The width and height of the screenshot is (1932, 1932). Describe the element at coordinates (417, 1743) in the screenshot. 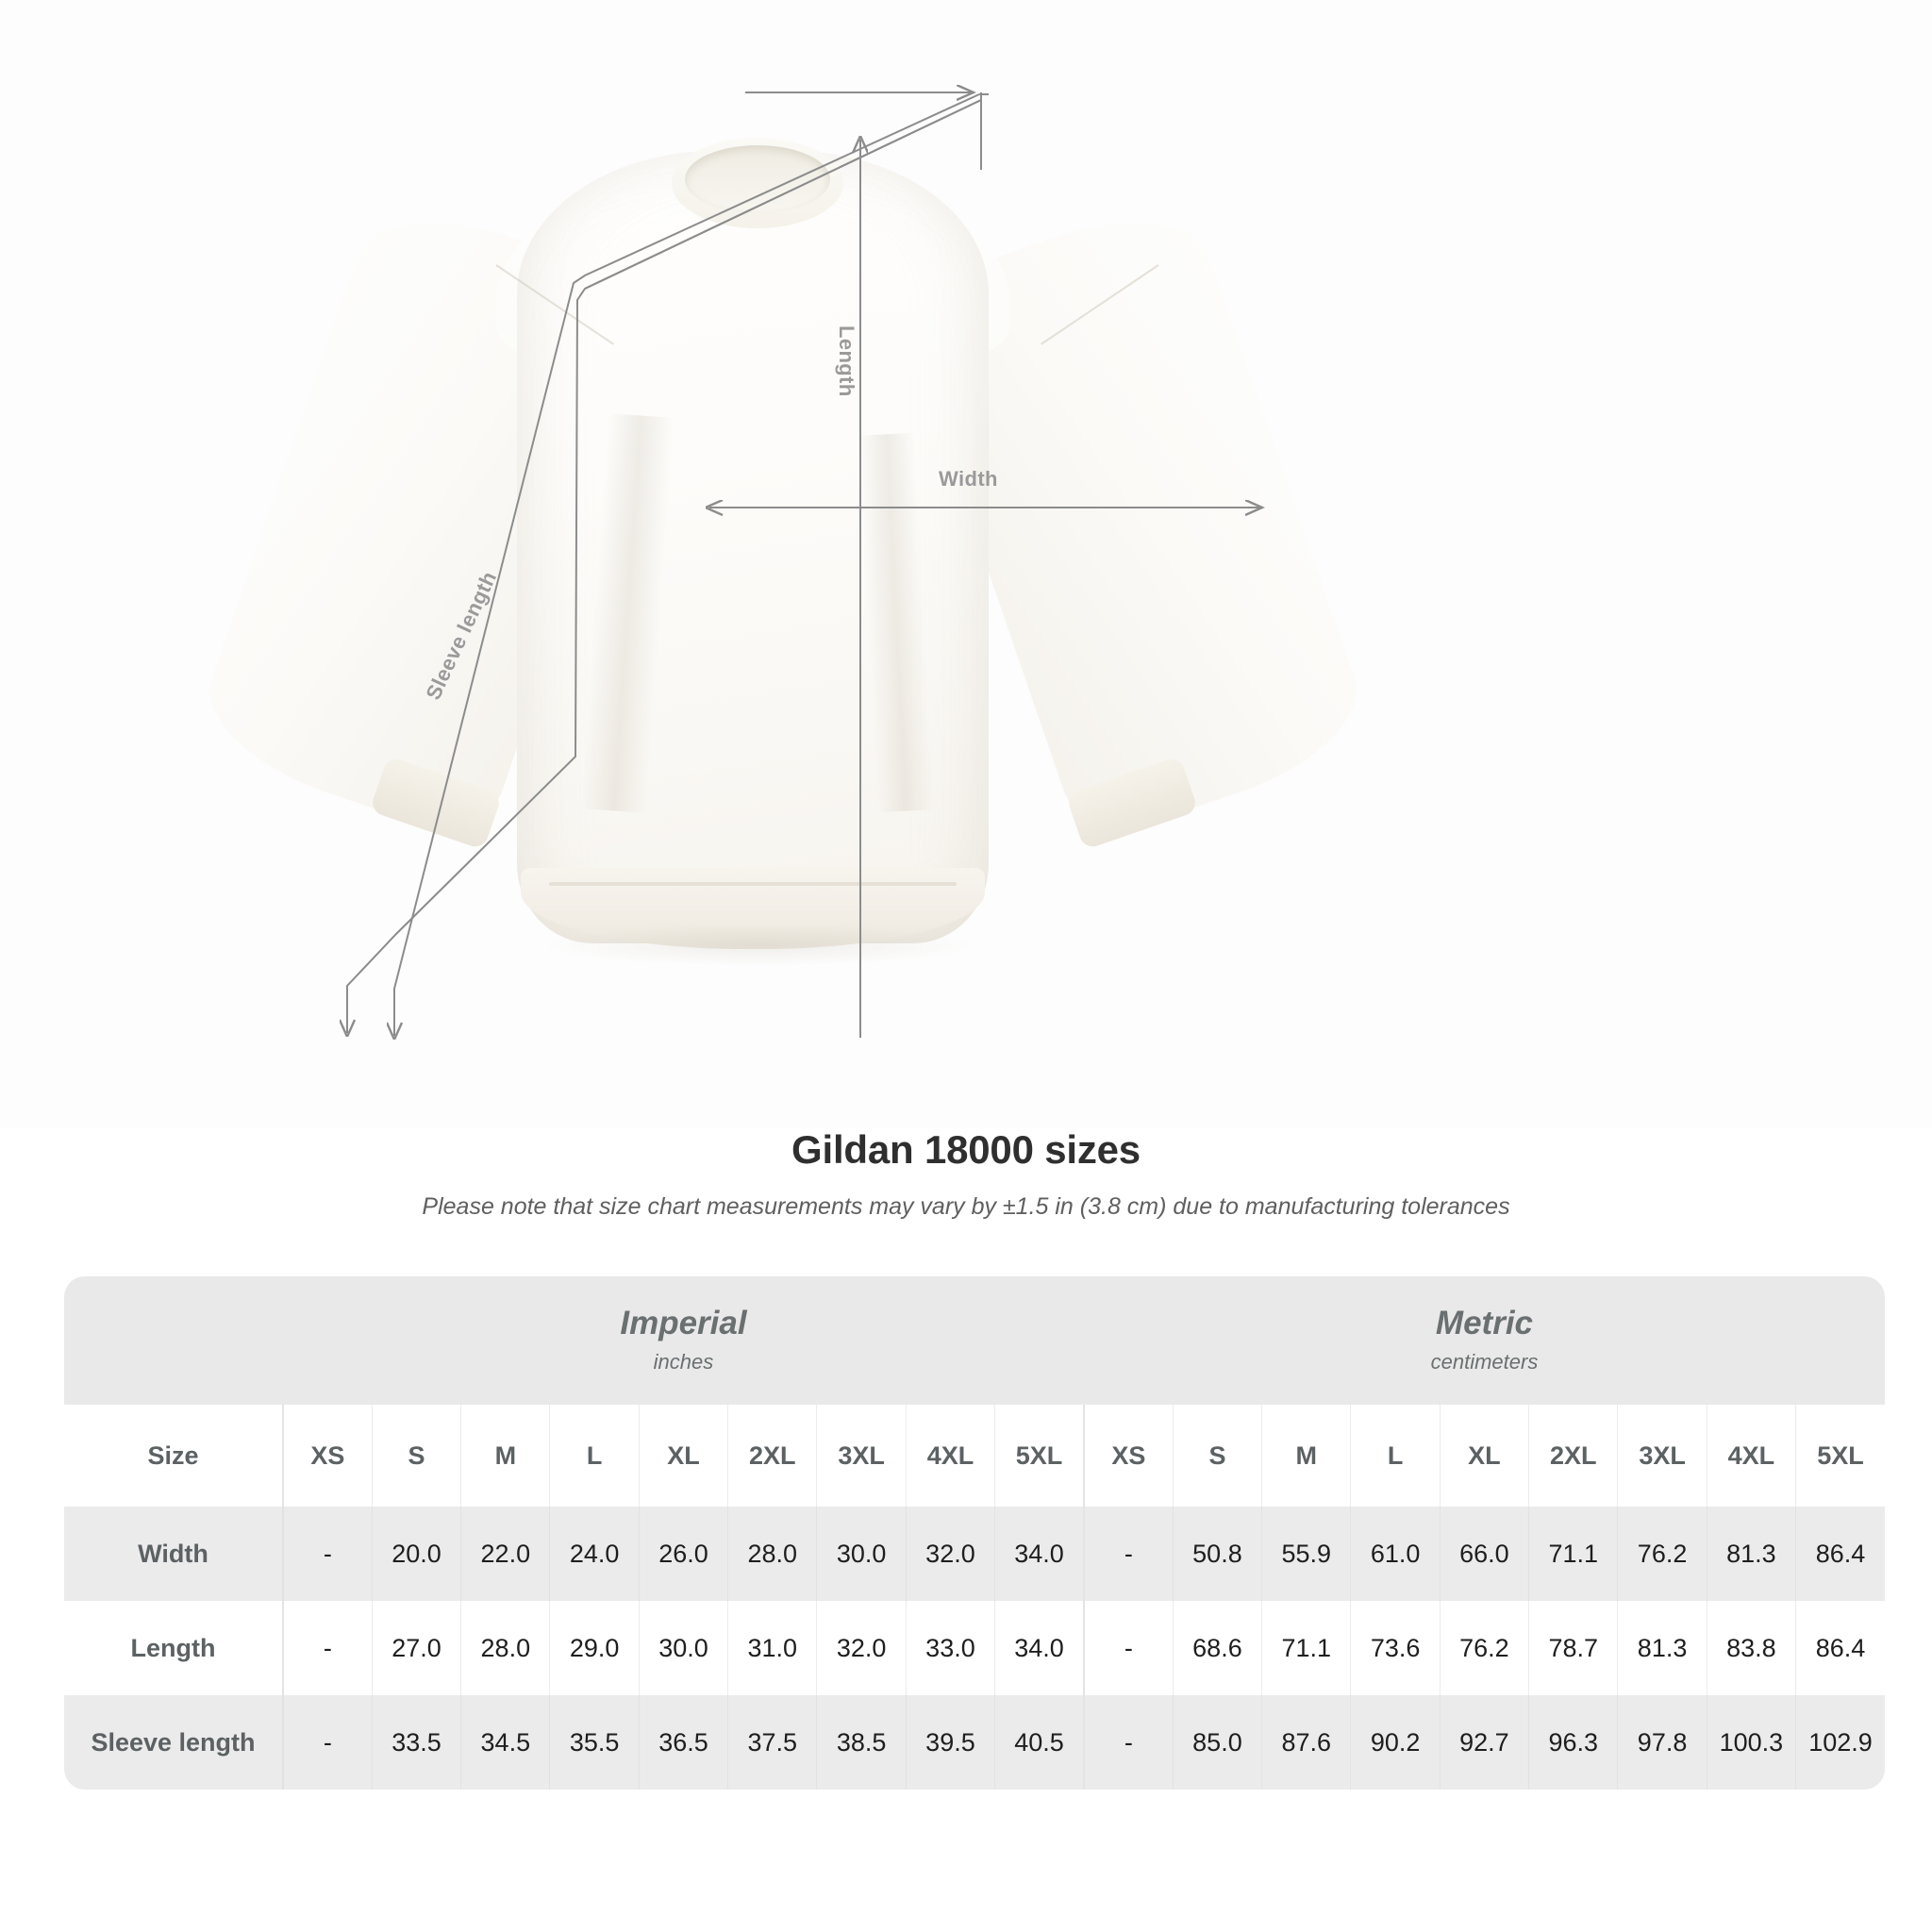

I see `cell-imperial-s: 33.5` at that location.